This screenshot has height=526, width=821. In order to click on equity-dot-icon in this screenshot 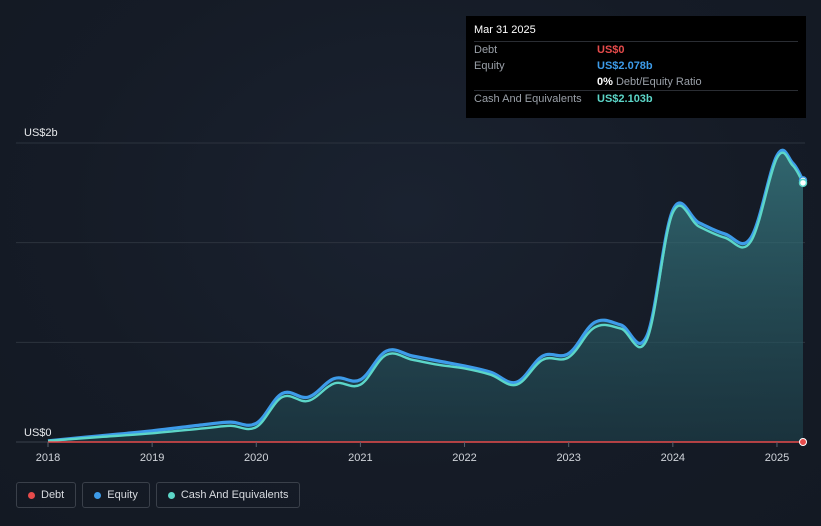, I will do `click(98, 495)`.